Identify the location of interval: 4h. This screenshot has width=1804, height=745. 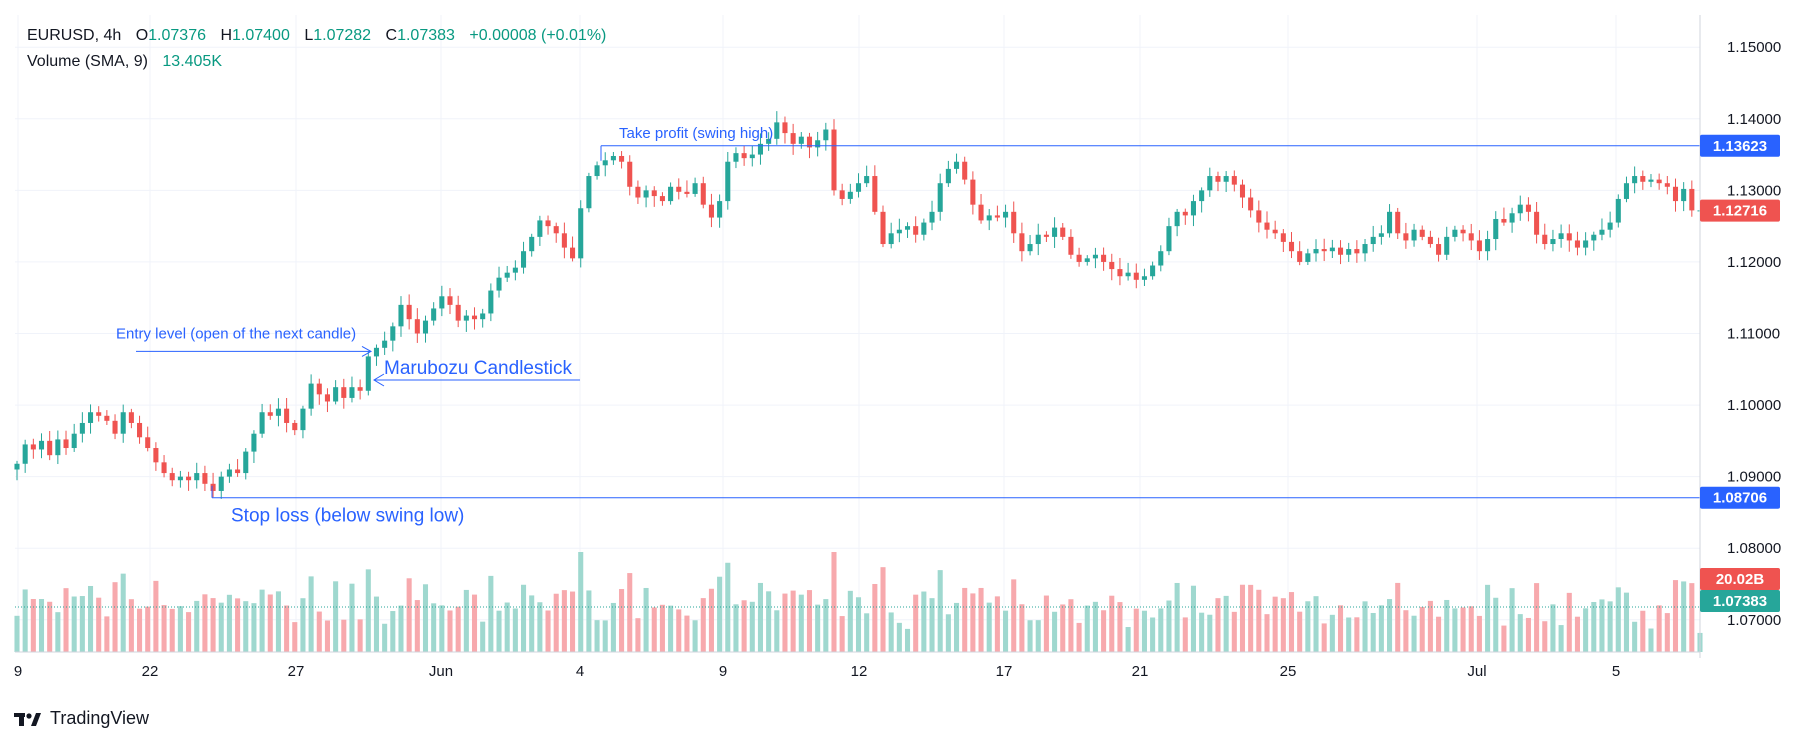
(112, 35).